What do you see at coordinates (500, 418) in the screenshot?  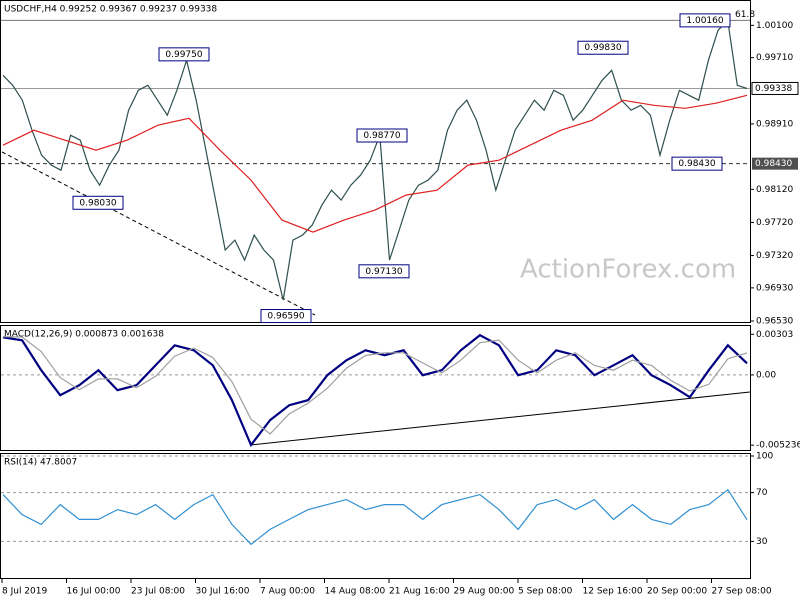 I see `macd-trend-line` at bounding box center [500, 418].